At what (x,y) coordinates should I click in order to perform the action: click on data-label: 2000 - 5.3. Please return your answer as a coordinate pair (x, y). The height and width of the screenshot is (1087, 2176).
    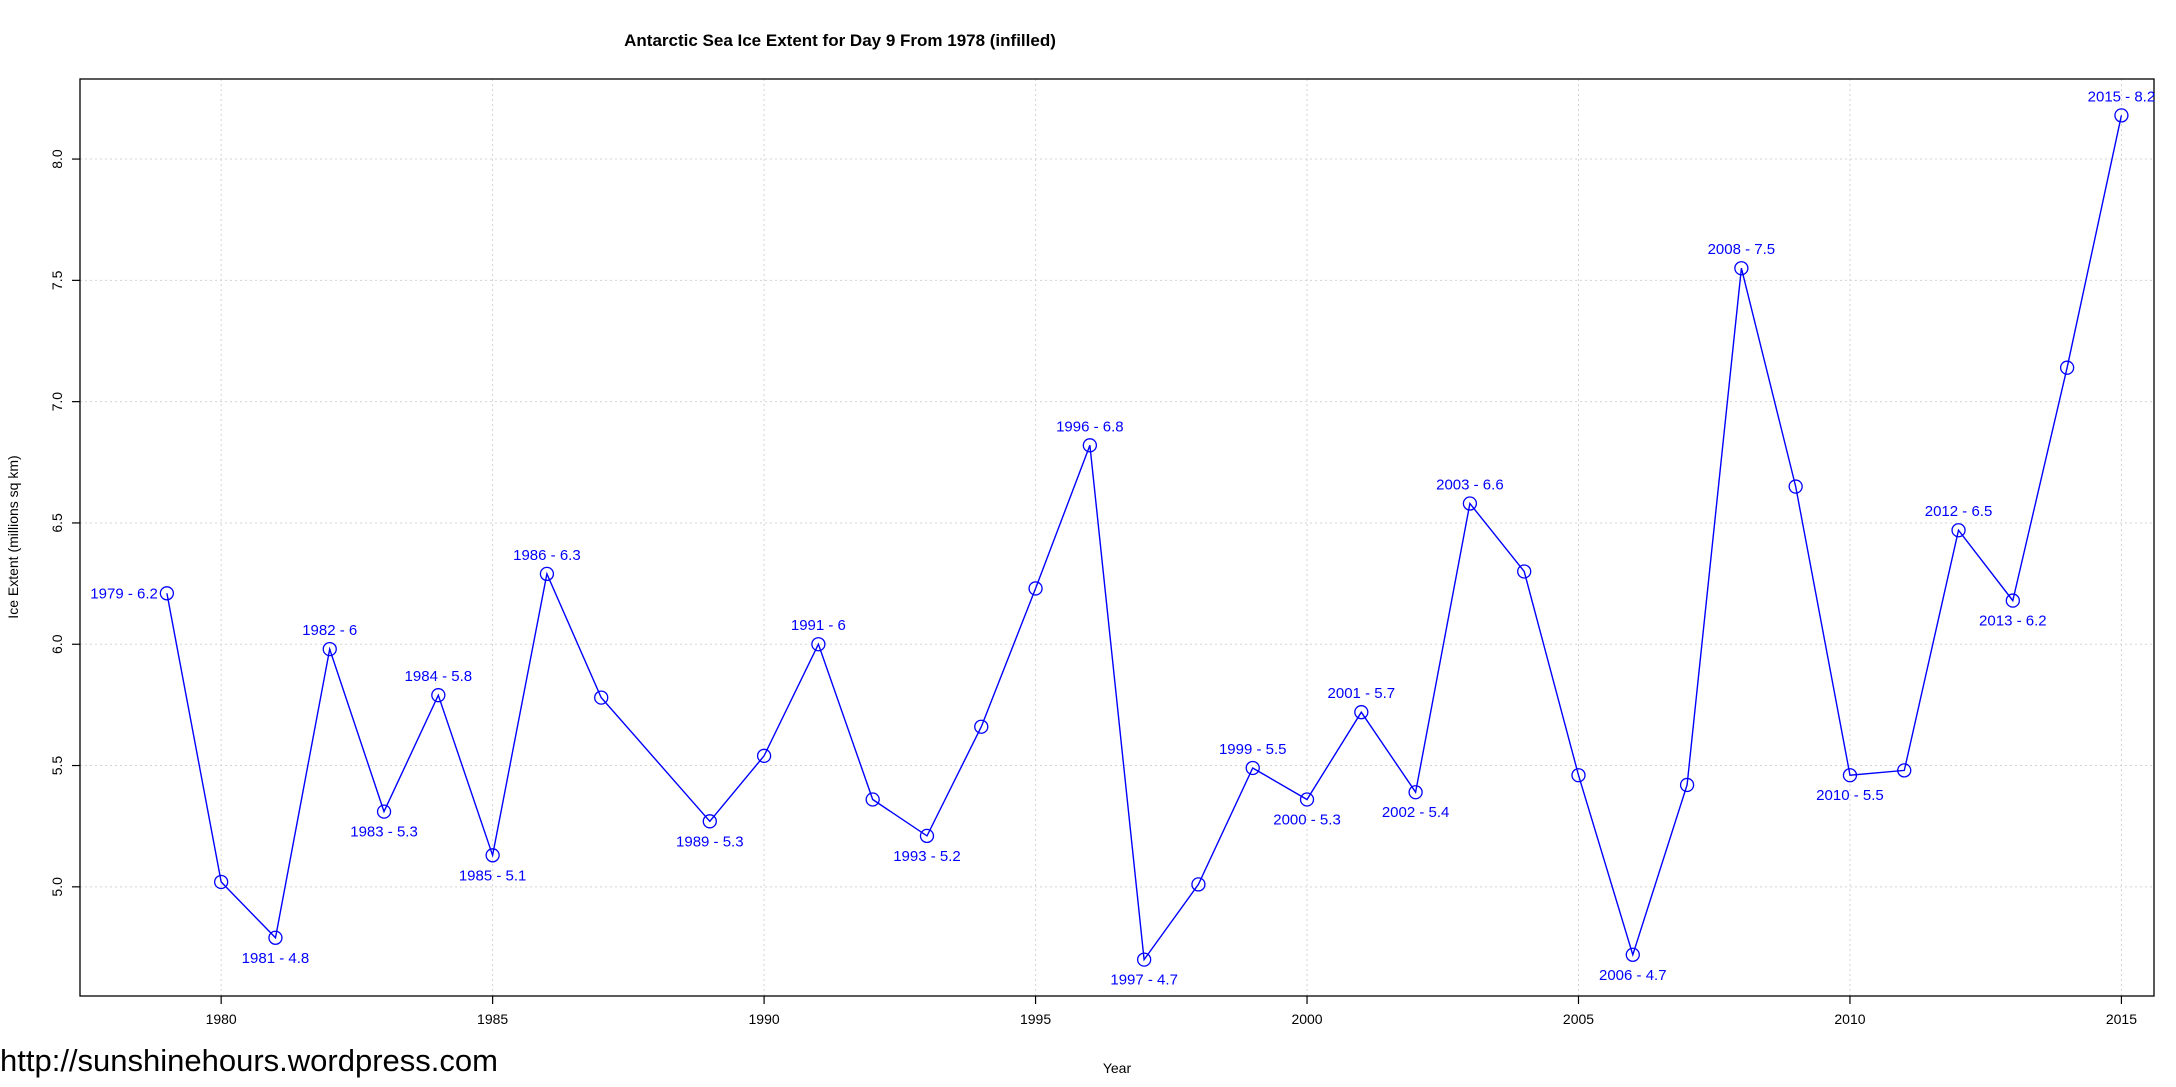
    Looking at the image, I should click on (1307, 820).